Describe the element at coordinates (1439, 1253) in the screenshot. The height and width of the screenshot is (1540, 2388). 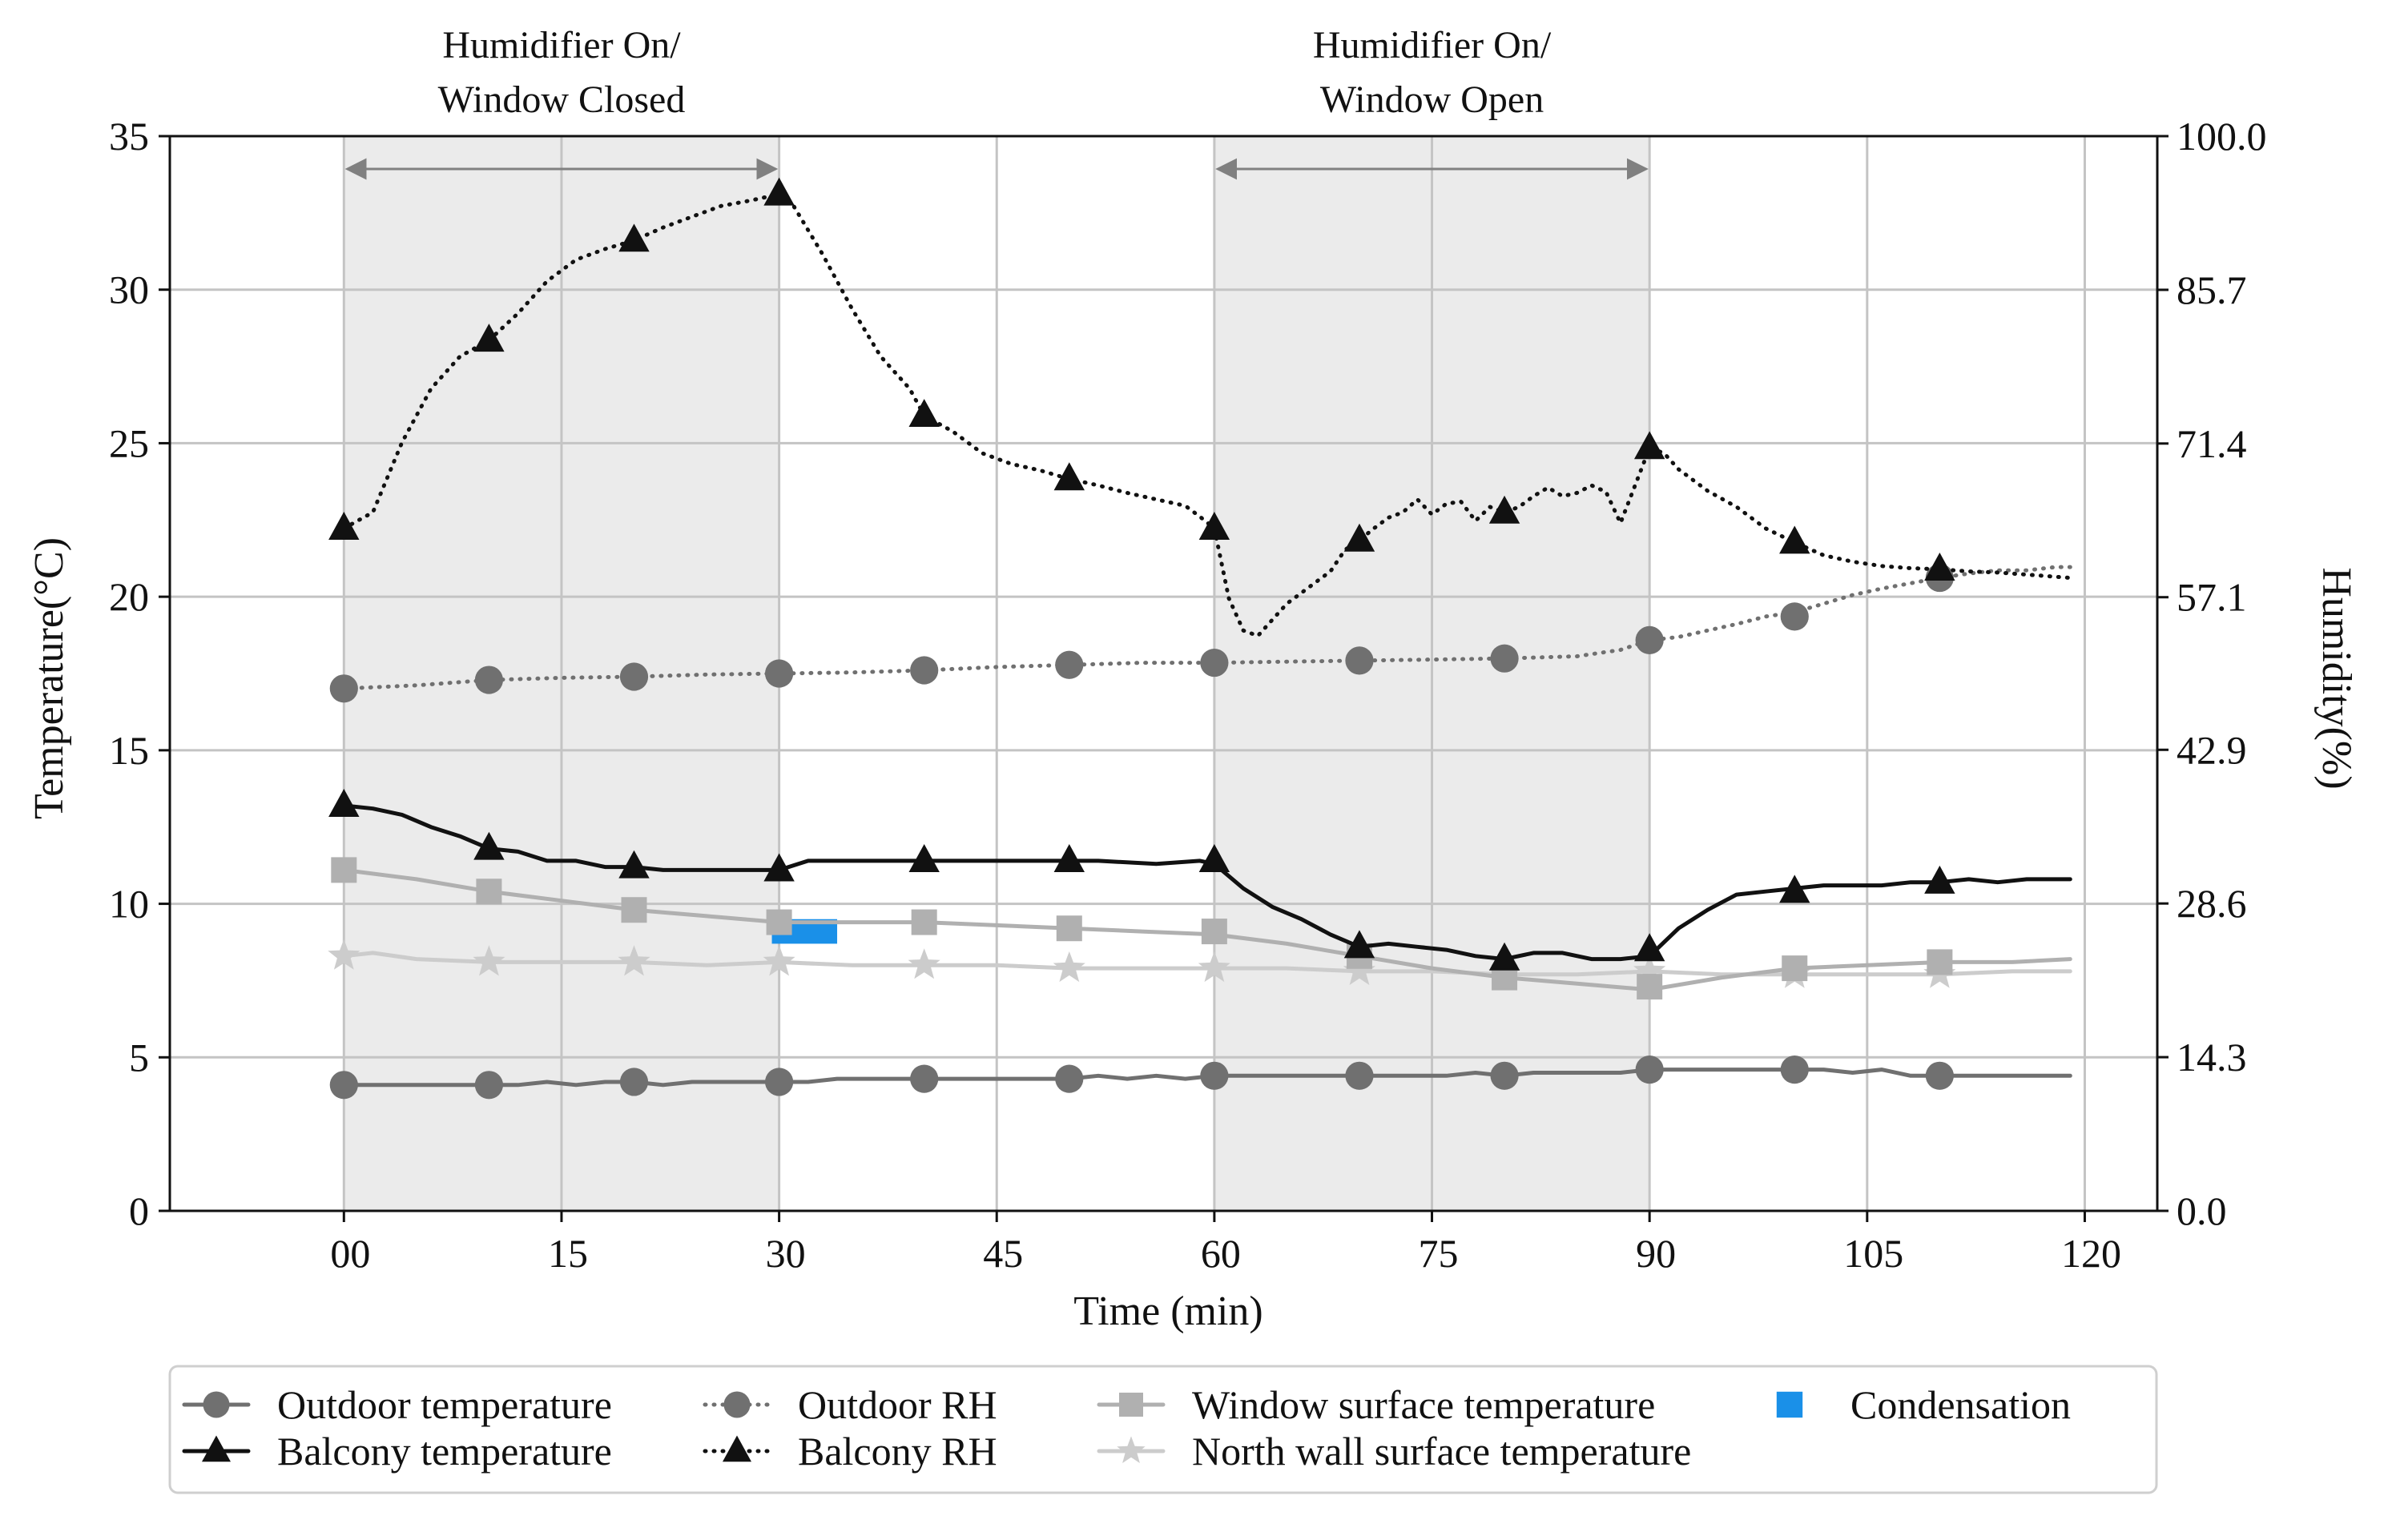
I see `x-tick-label: 75` at that location.